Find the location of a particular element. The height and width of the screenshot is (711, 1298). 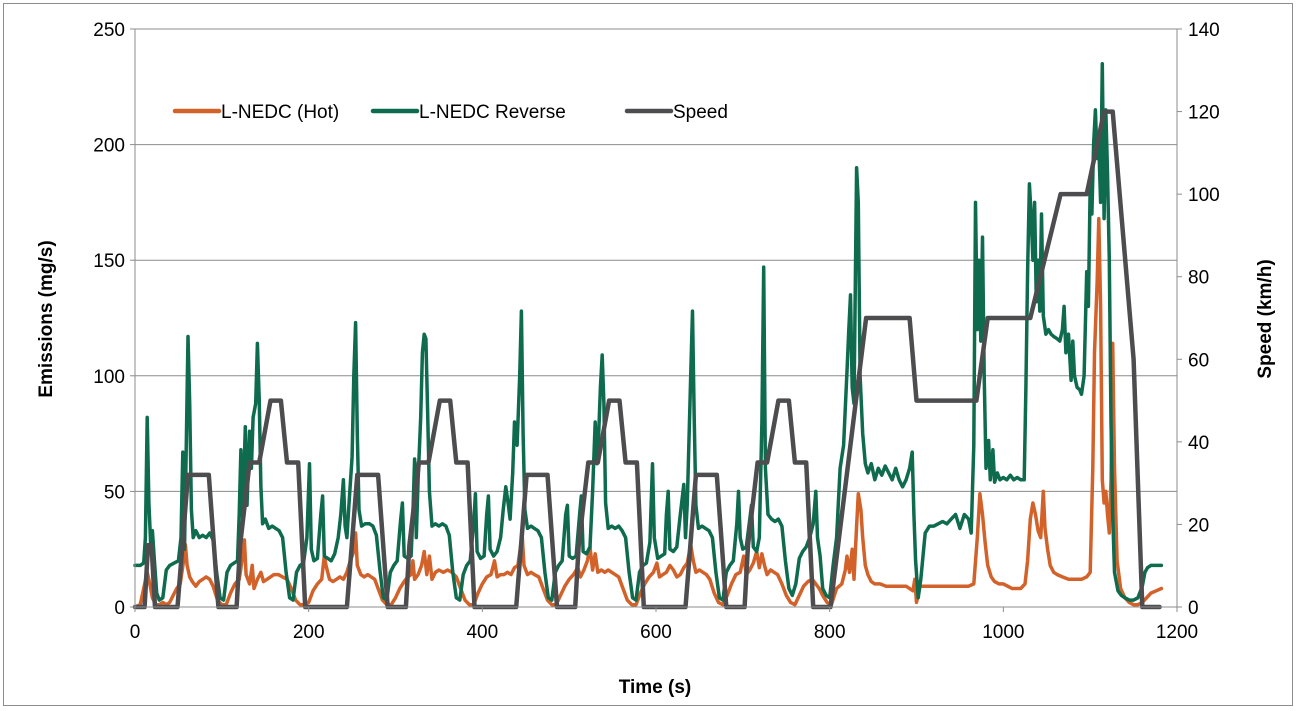

y2-tick-label: 140 is located at coordinates (1204, 30).